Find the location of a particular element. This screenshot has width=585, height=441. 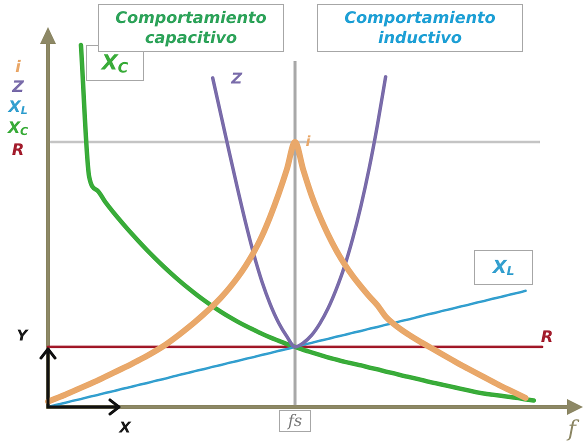

text: Y is located at coordinates (22, 335).